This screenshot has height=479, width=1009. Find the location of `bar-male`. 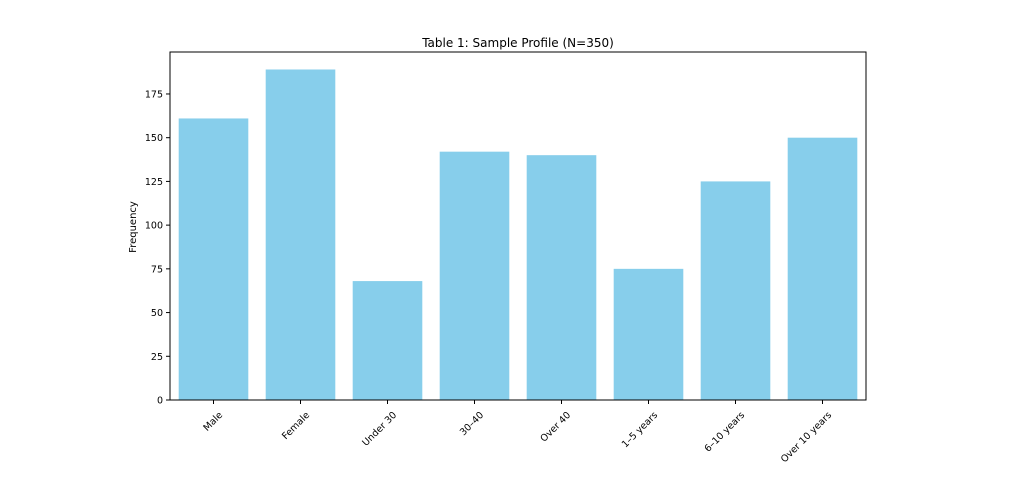

bar-male is located at coordinates (213, 259).